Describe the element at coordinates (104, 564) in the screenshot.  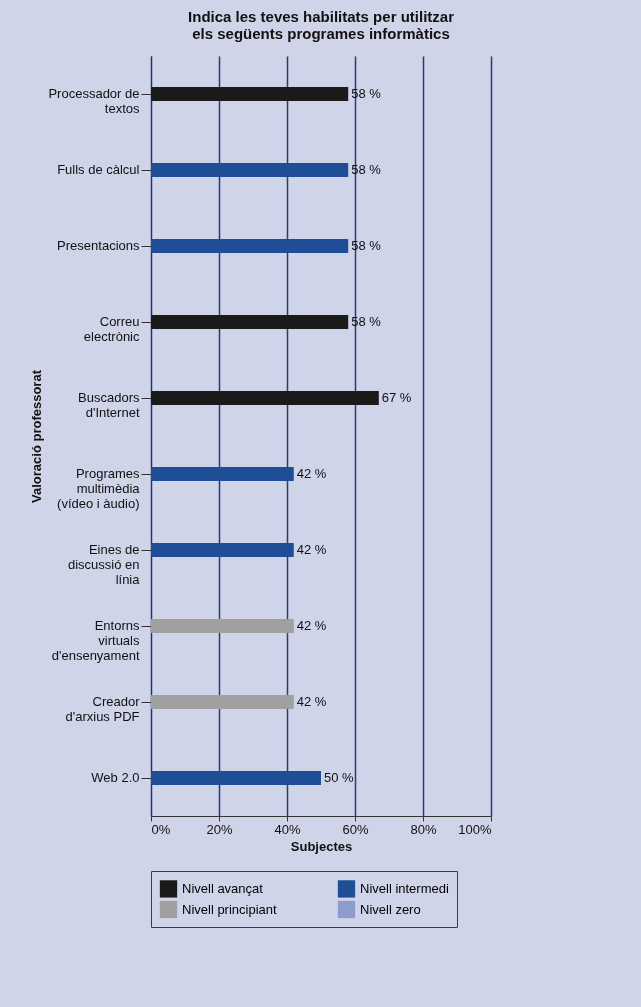
I see `y-tick-label: Eines de discussió en línia` at that location.